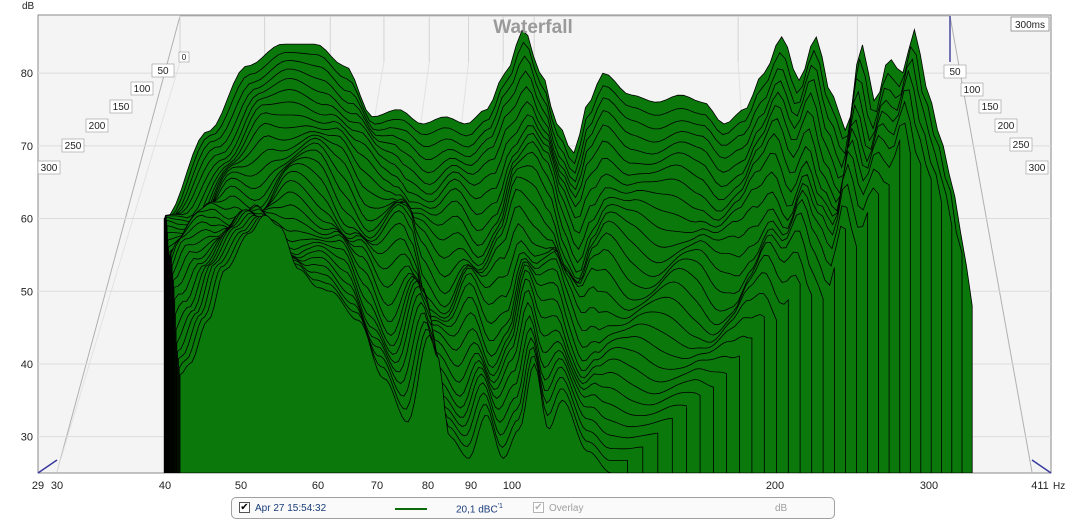 This screenshot has width=1068, height=522. What do you see at coordinates (512, 486) in the screenshot?
I see `x-tick-label: 100` at bounding box center [512, 486].